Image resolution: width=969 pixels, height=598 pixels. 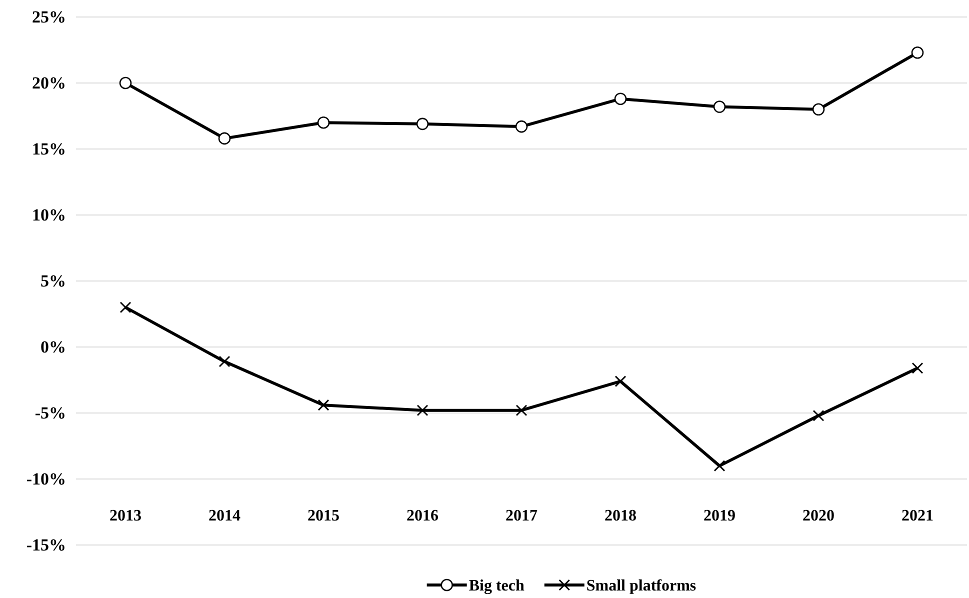 What do you see at coordinates (50, 412) in the screenshot?
I see `y-tick-label: -5%` at bounding box center [50, 412].